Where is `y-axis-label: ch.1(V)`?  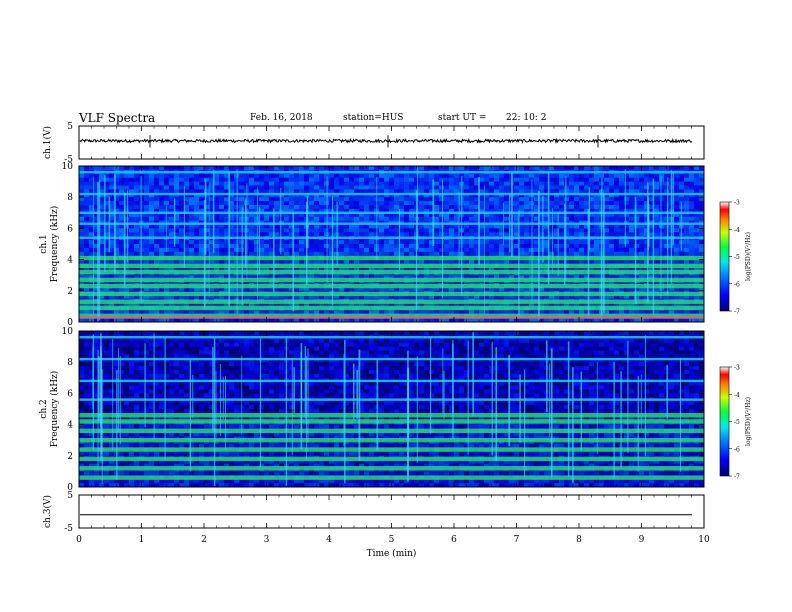 y-axis-label: ch.1(V) is located at coordinates (47, 142).